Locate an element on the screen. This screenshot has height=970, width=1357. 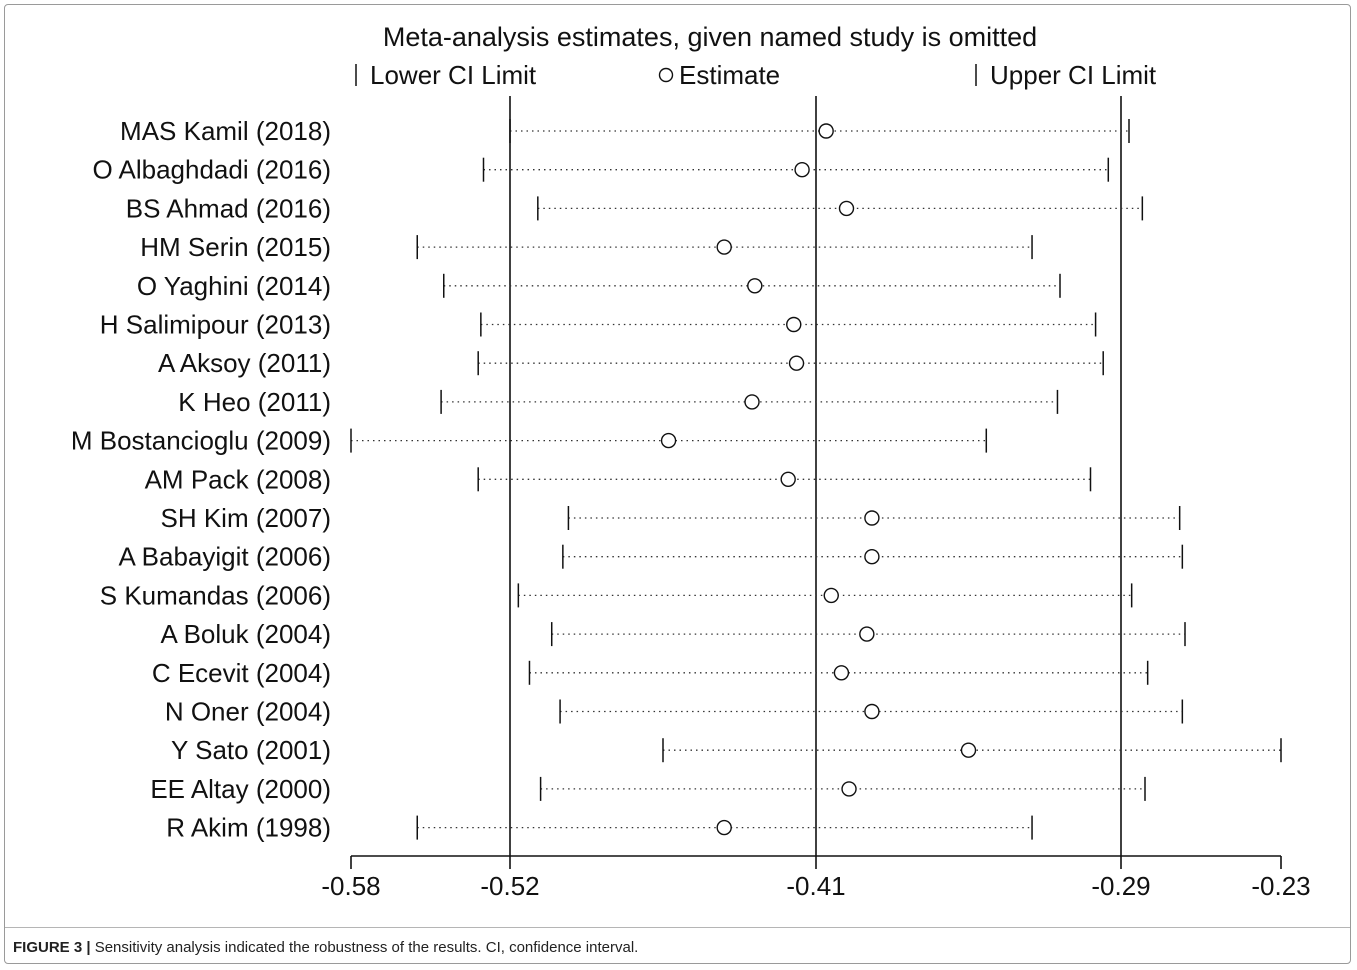
x-tick-label: -0.29 is located at coordinates (1120, 886).